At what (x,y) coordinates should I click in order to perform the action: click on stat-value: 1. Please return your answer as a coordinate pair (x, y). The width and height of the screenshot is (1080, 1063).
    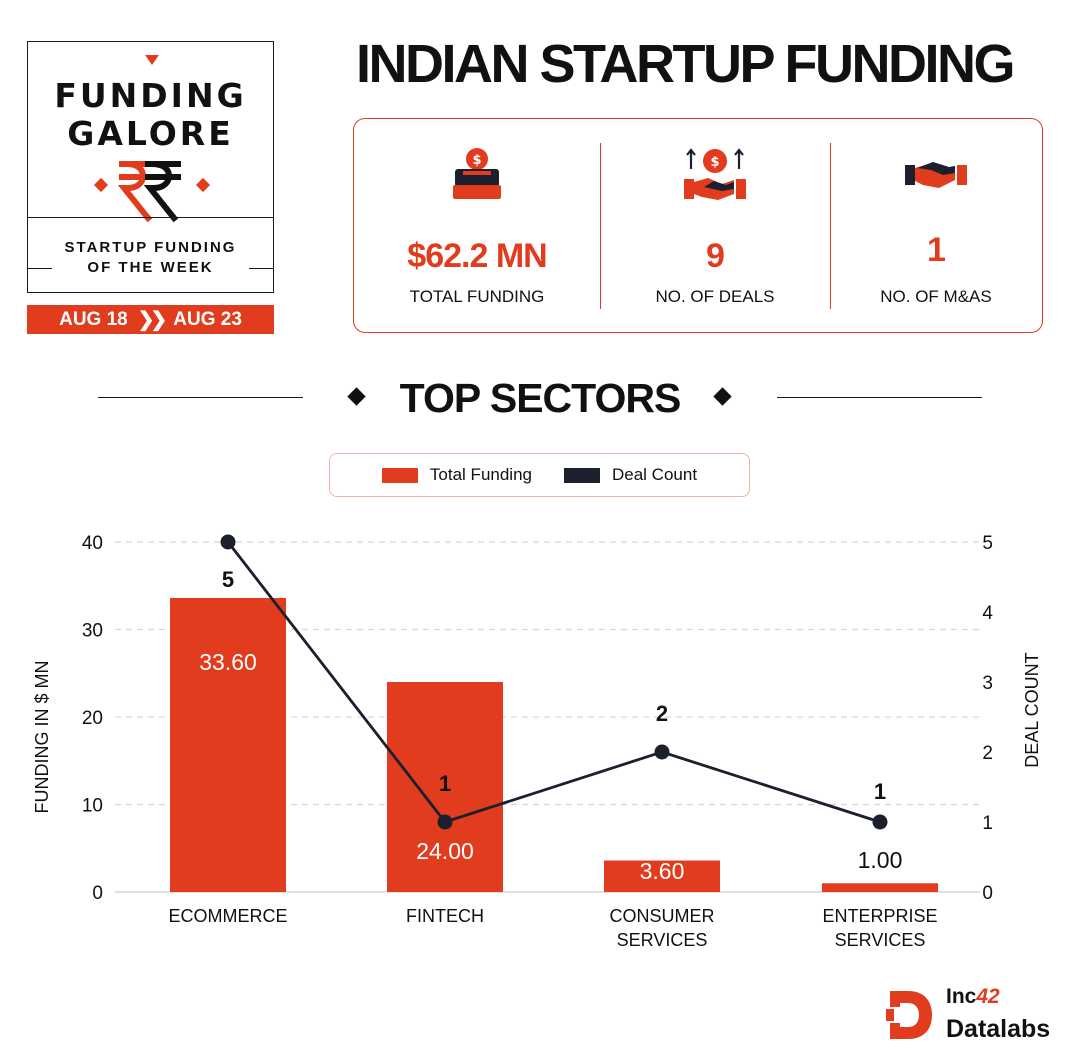
    Looking at the image, I should click on (936, 250).